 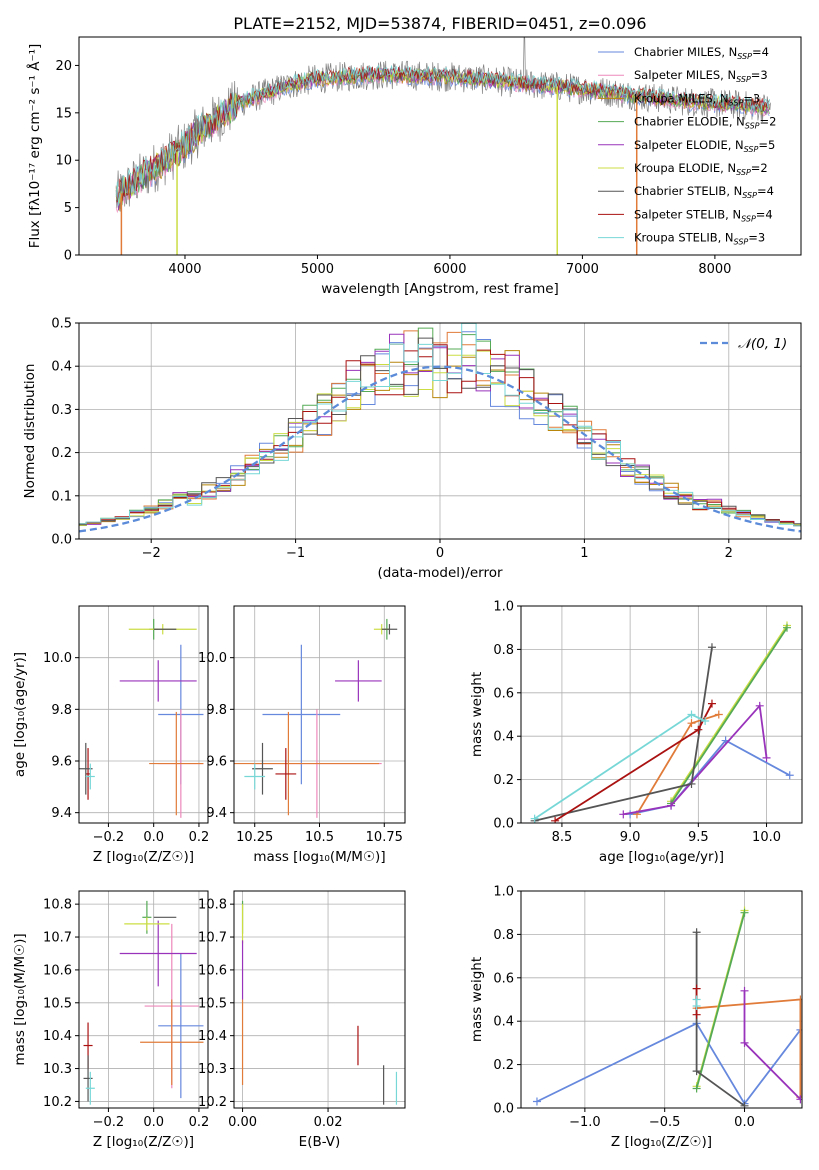 I want to click on x-tick-label: −1.0, so click(x=585, y=1122).